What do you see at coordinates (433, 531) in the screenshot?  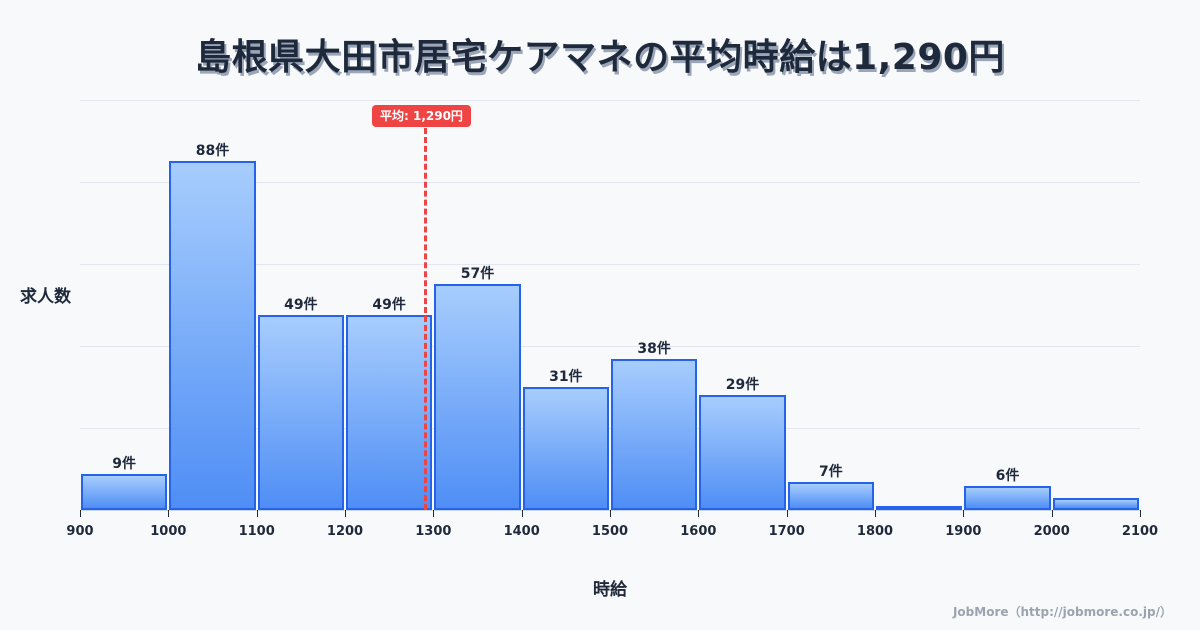 I see `x-tick-label: 1300` at bounding box center [433, 531].